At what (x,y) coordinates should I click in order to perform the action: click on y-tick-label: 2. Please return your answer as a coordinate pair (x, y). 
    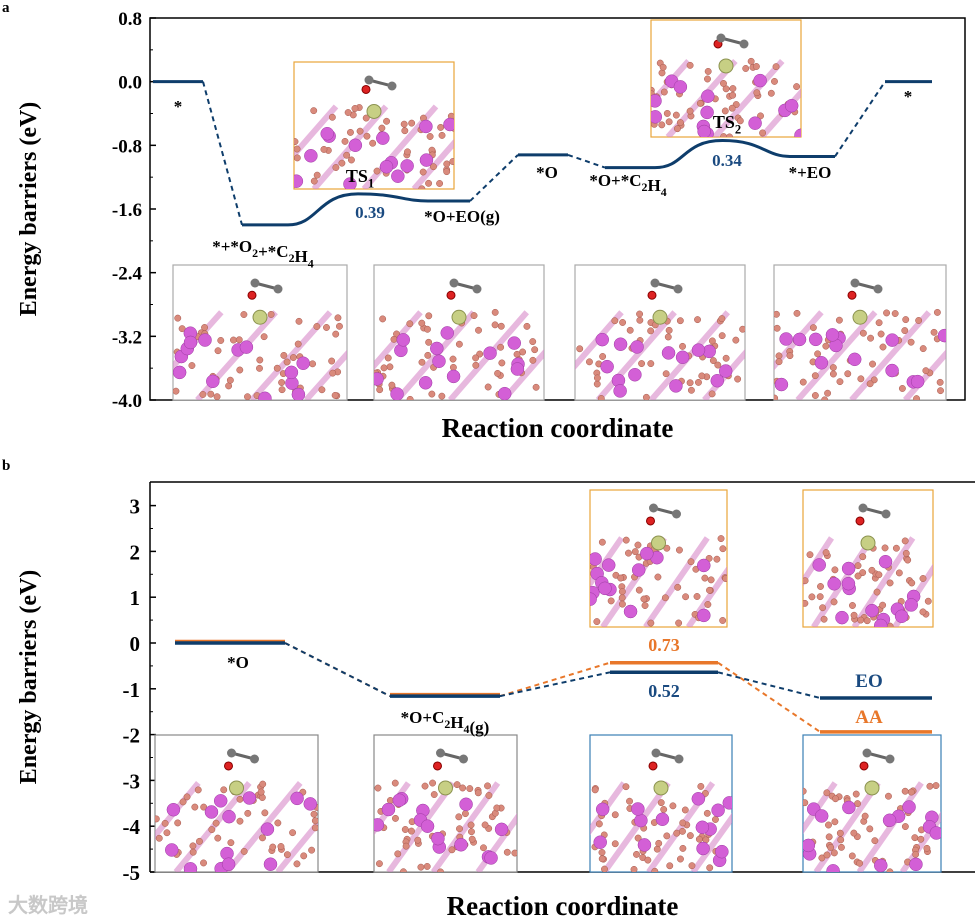
    Looking at the image, I should click on (135, 552).